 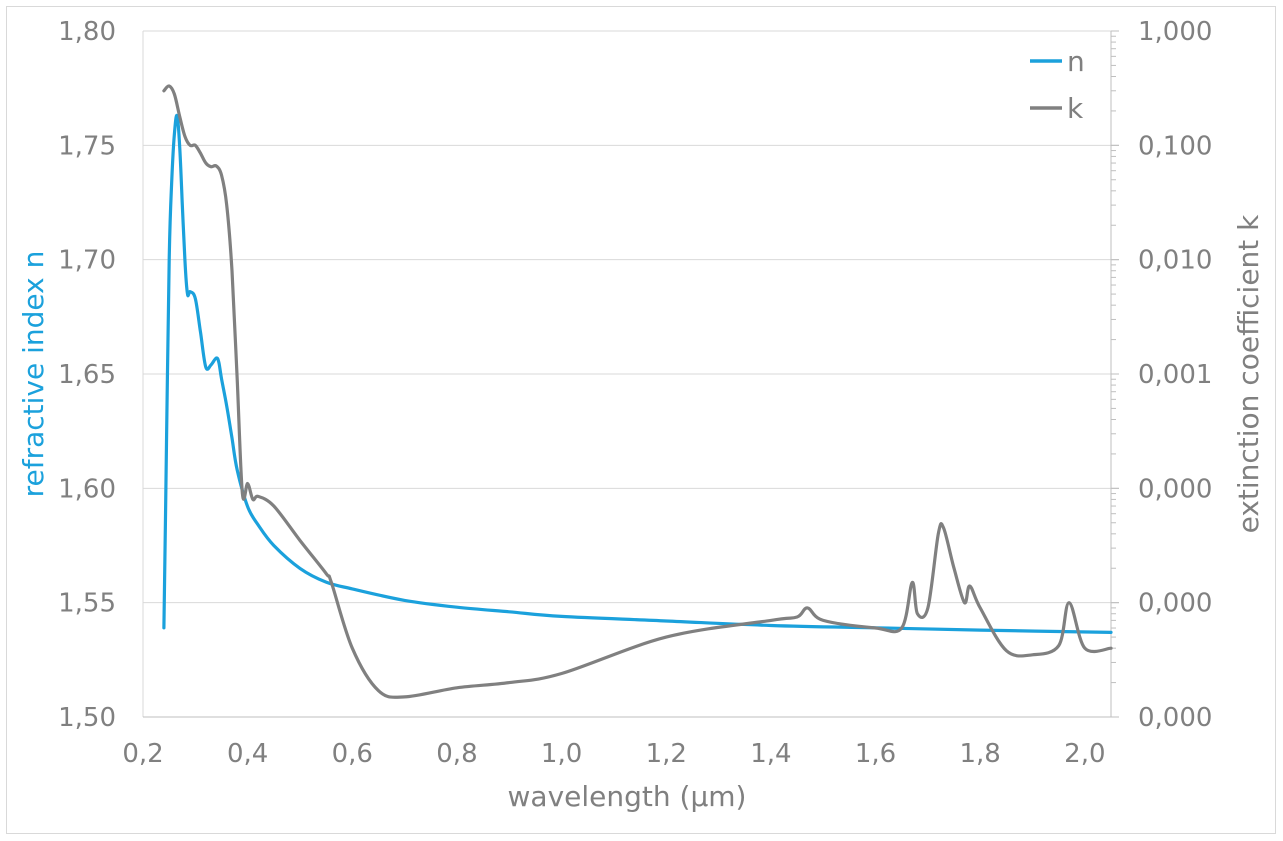 I want to click on left-tick-label: 1,55, so click(x=87, y=604).